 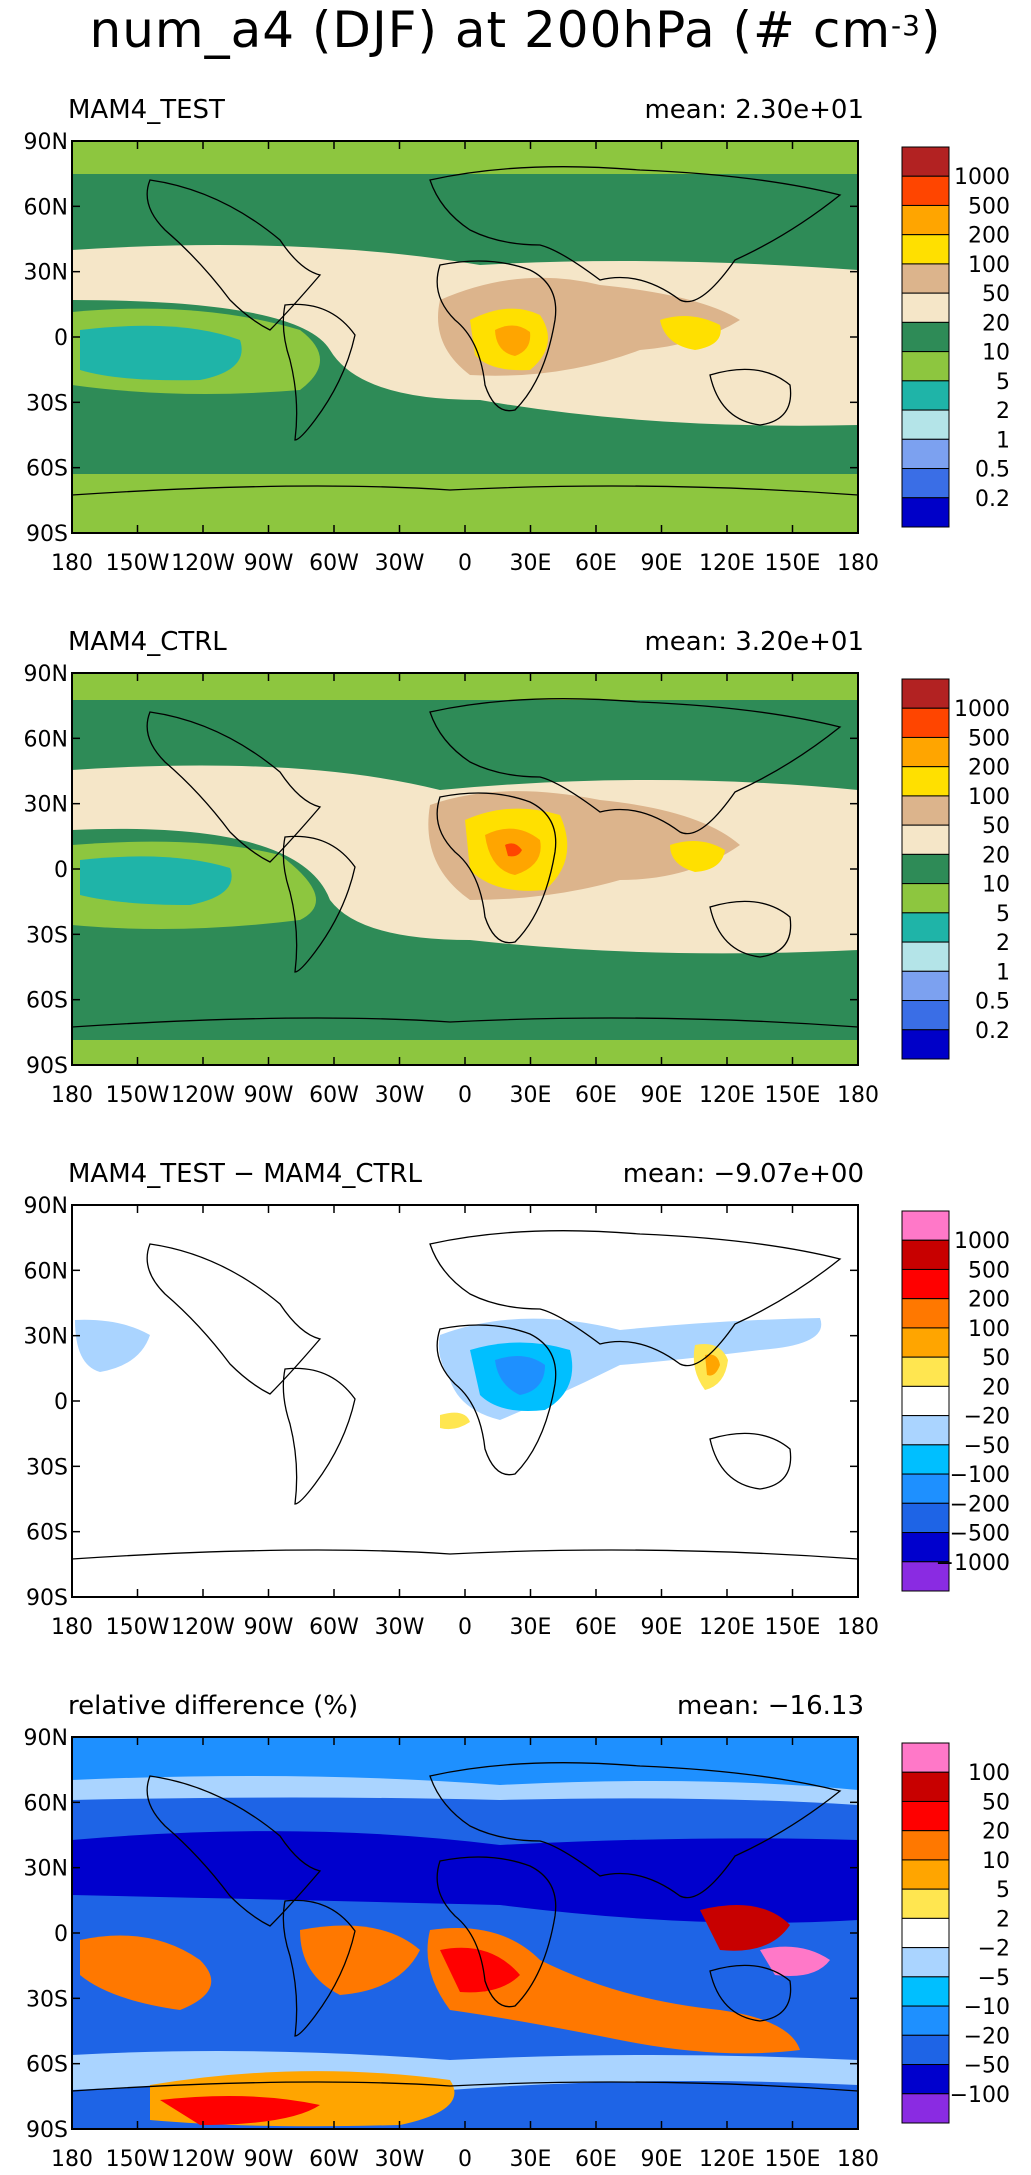 I want to click on colorbar-label: −1000, so click(x=973, y=1563).